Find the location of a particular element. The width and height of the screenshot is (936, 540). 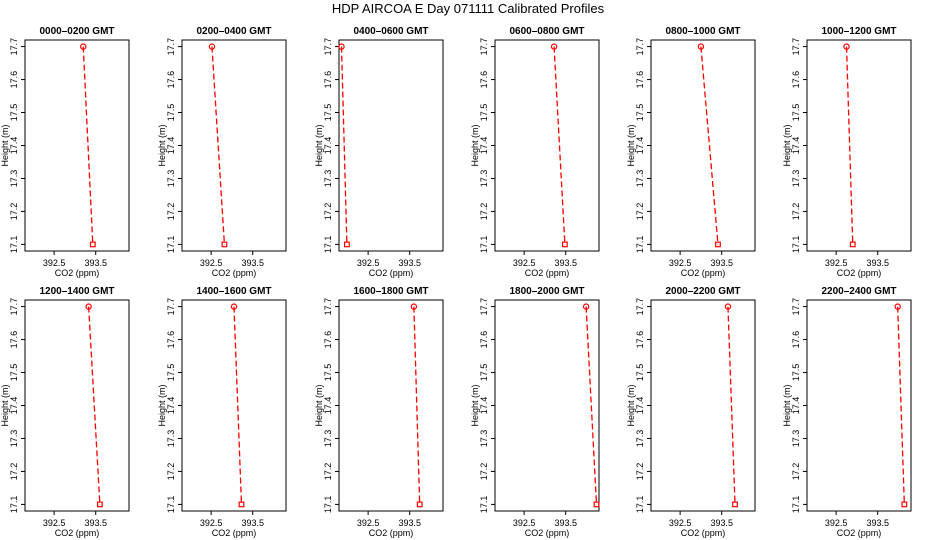

panel-title: 0600–0800 GMT is located at coordinates (546, 31).